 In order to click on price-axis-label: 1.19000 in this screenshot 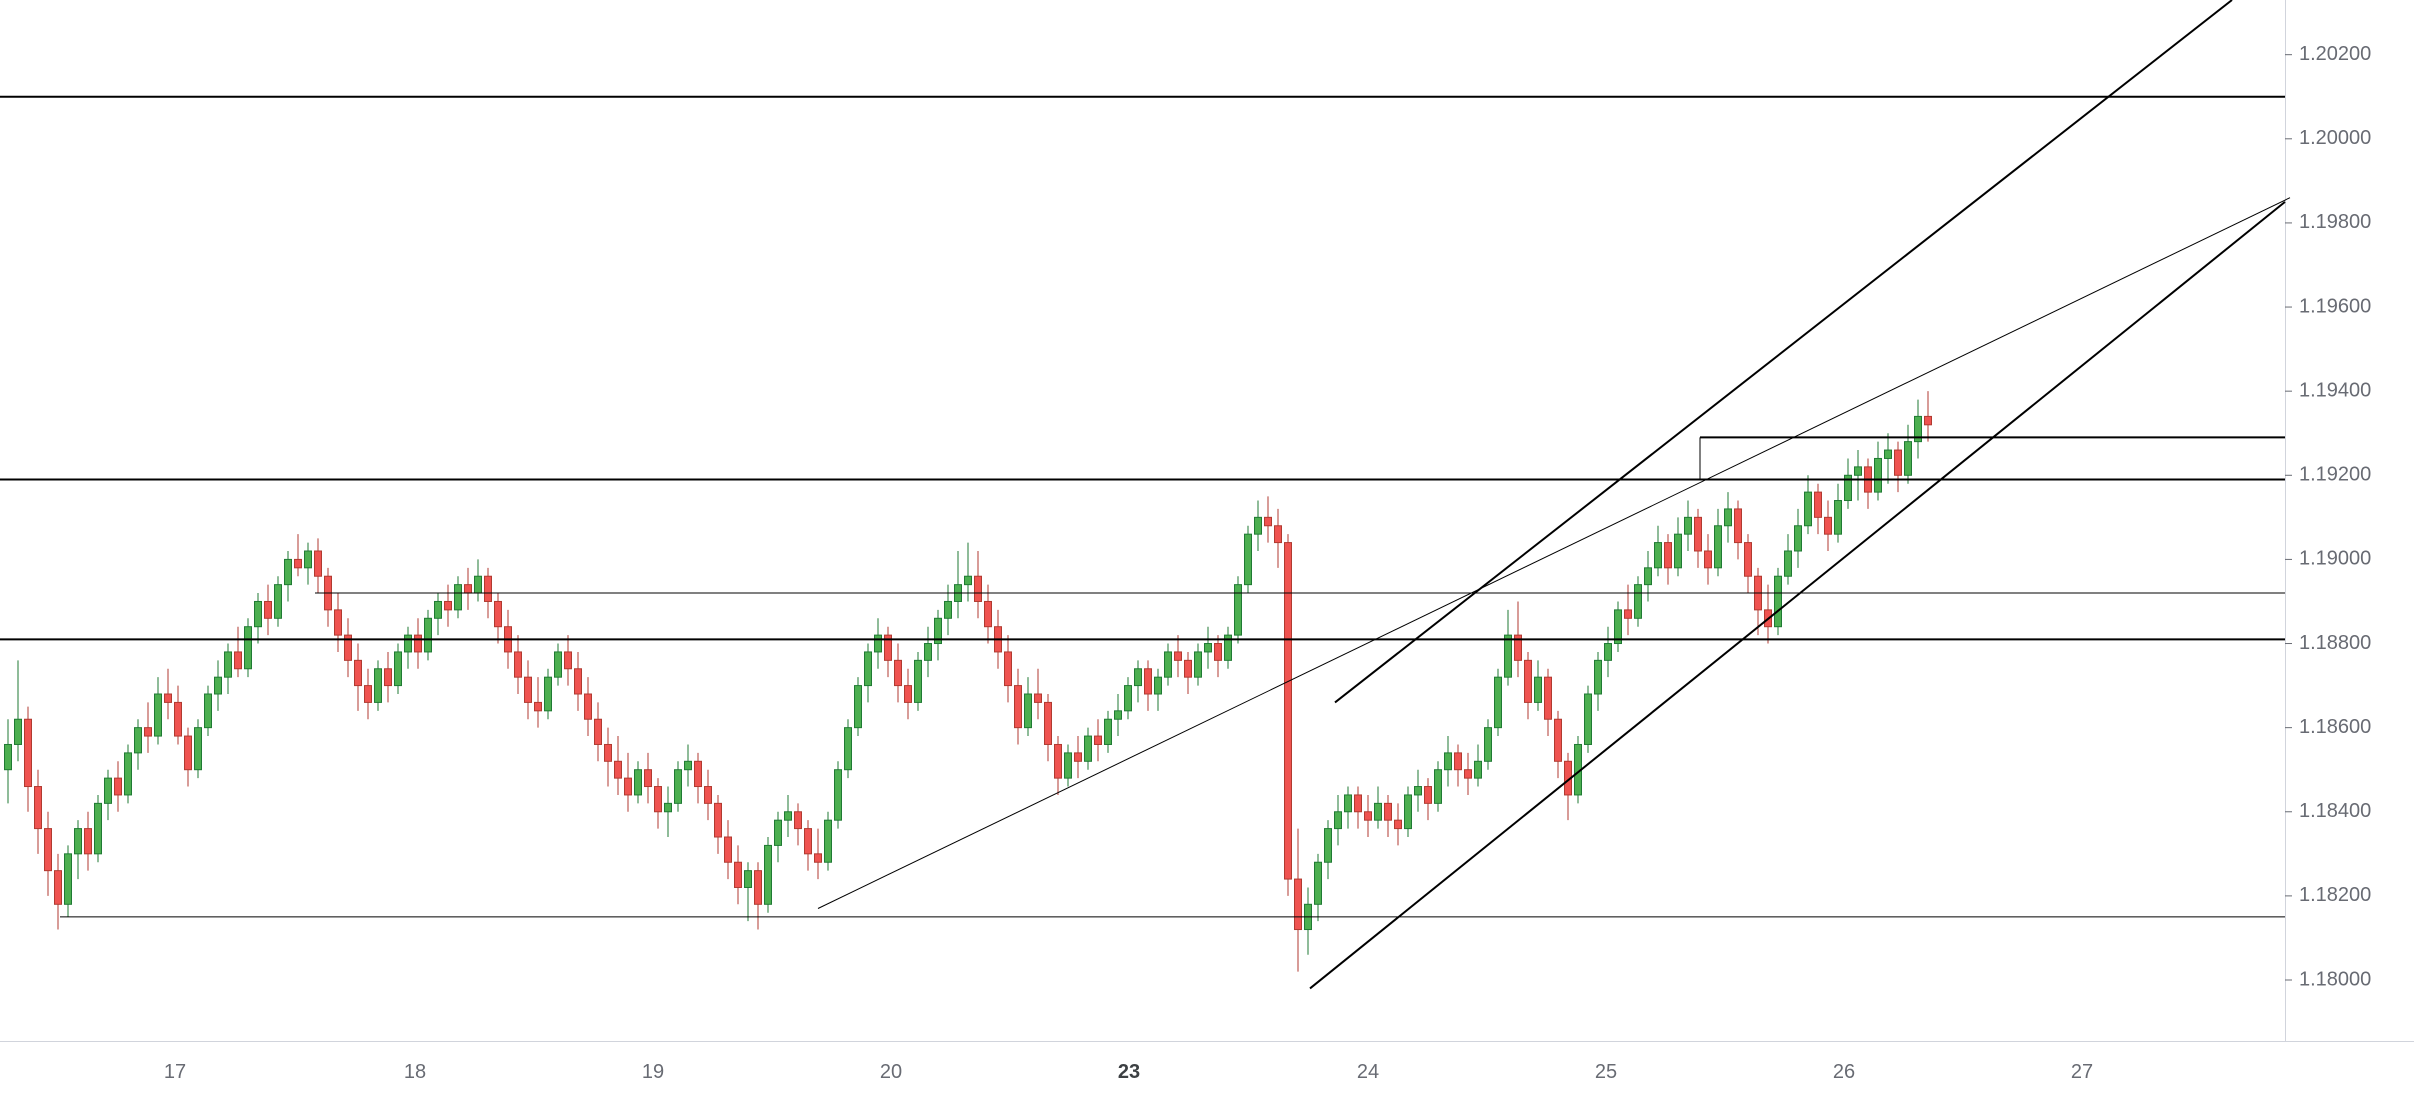, I will do `click(2335, 559)`.